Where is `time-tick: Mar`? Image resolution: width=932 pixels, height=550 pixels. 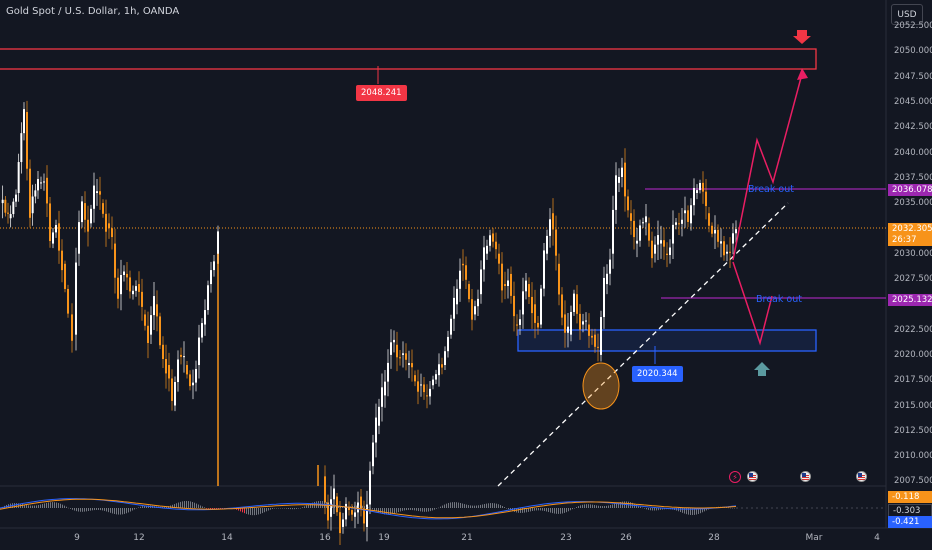
time-tick: Mar is located at coordinates (814, 538).